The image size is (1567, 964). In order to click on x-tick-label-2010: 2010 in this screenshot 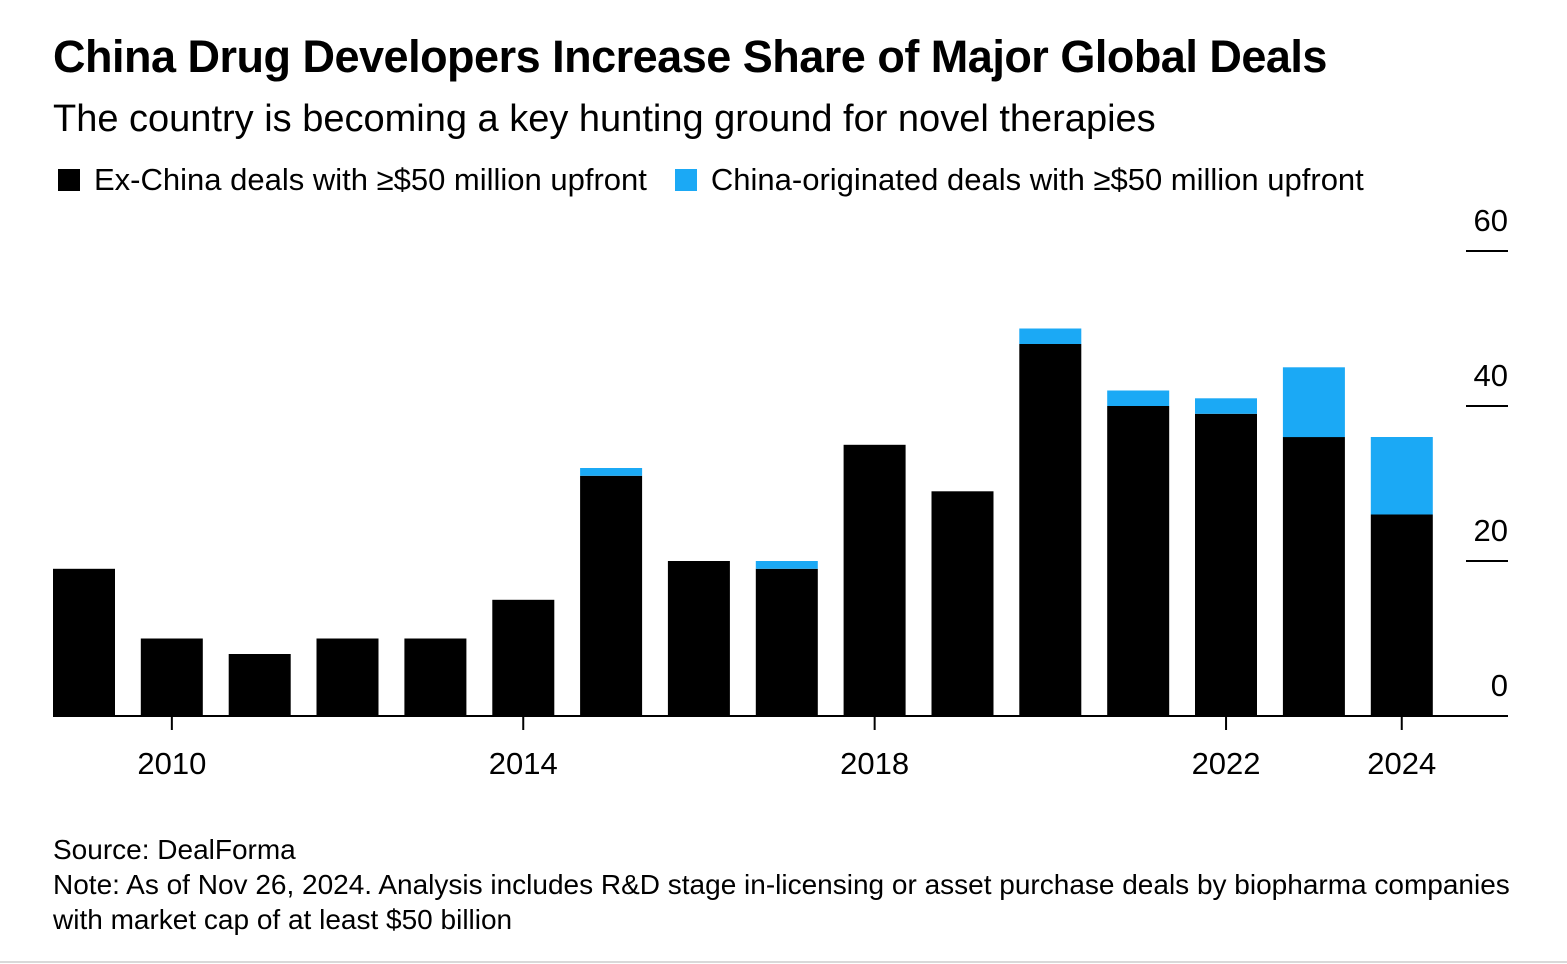, I will do `click(171, 763)`.